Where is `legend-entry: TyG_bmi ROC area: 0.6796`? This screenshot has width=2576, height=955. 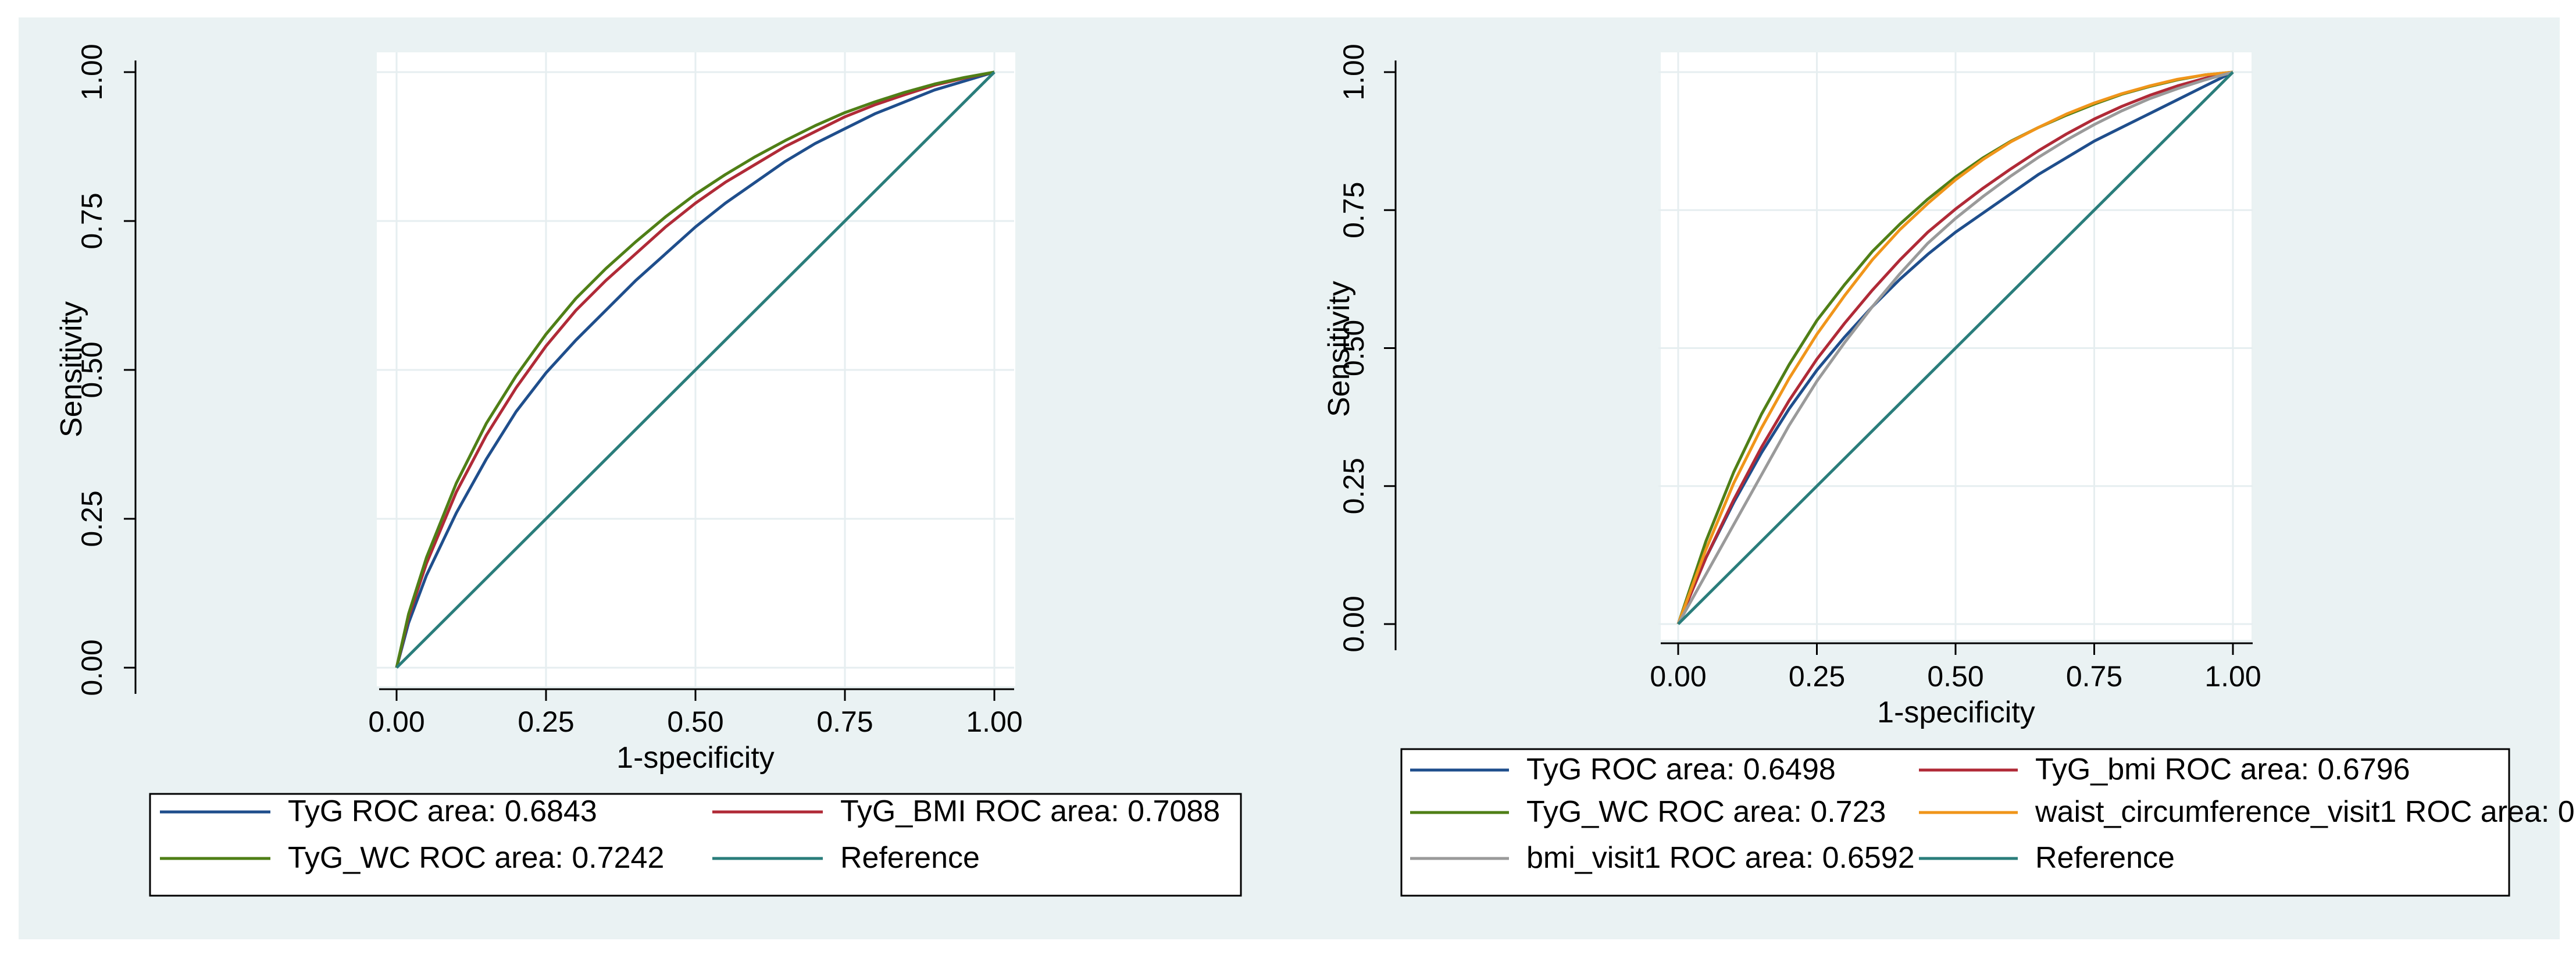
legend-entry: TyG_bmi ROC area: 0.6796 is located at coordinates (2222, 769).